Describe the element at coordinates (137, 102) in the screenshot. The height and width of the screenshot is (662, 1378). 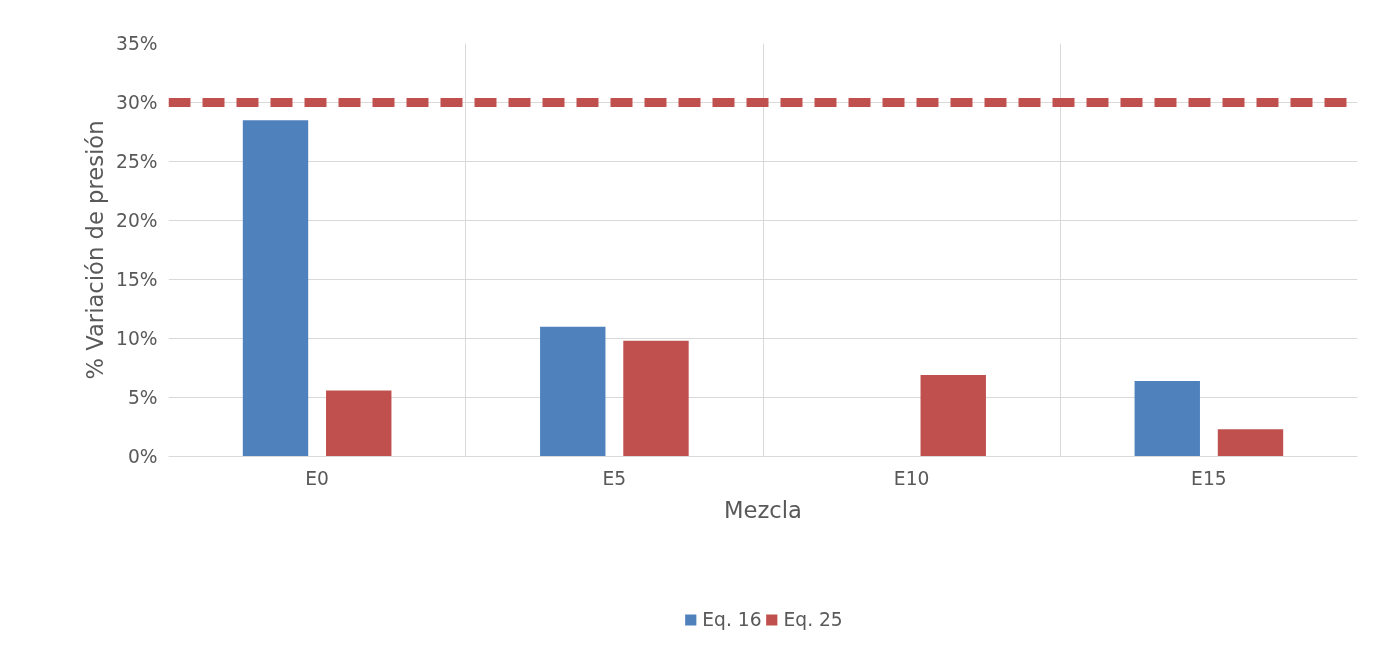
I see `y-tick-label: 30%` at that location.